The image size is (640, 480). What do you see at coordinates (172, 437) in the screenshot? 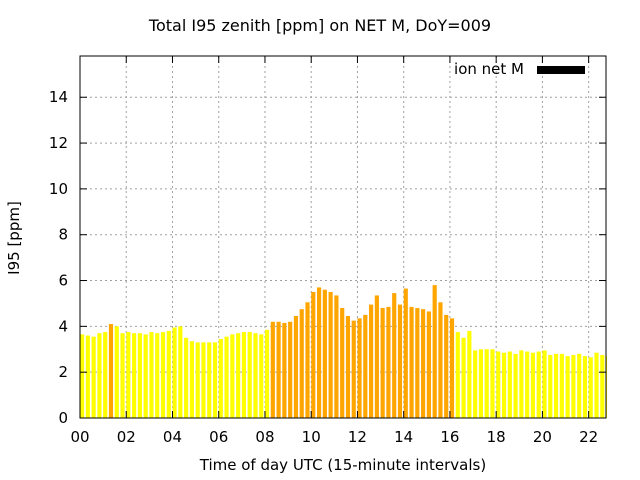
I see `x-tick-label: 04` at bounding box center [172, 437].